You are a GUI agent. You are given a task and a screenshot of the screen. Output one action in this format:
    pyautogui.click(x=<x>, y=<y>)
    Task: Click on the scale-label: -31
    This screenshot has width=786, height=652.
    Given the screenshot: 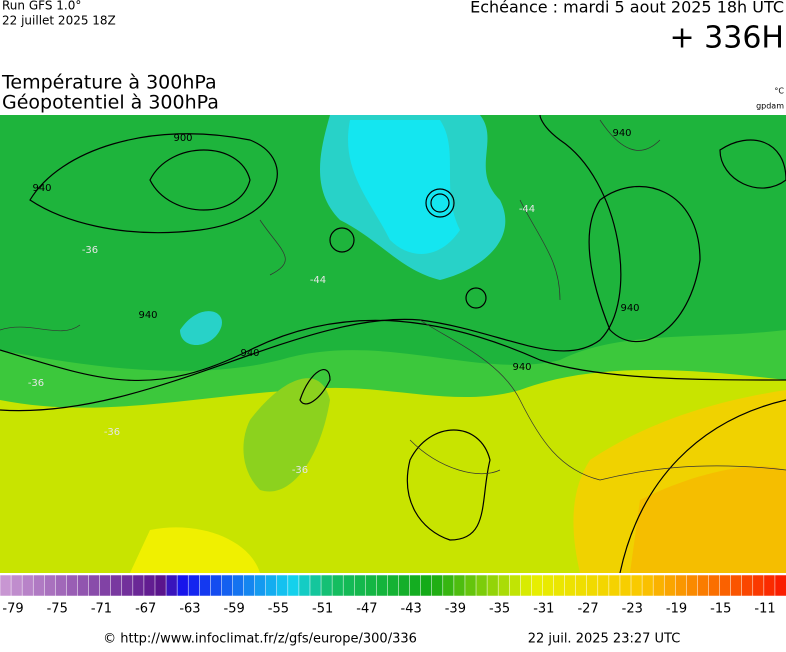 What is the action you would take?
    pyautogui.click(x=543, y=609)
    